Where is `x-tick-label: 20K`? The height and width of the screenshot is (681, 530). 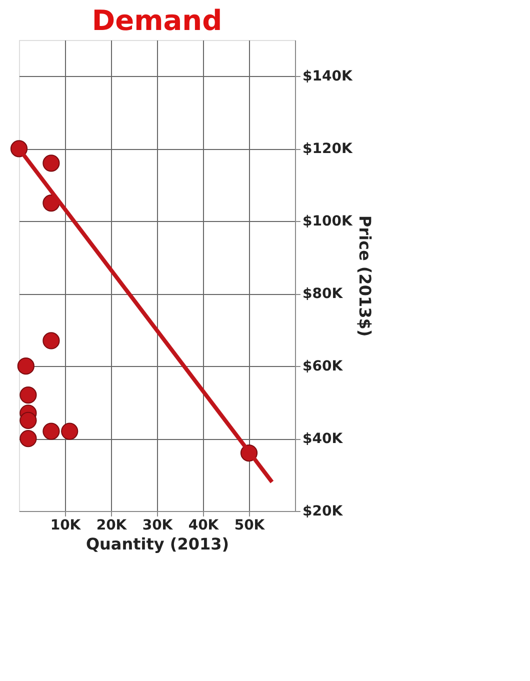
x-tick-label: 20K is located at coordinates (112, 526).